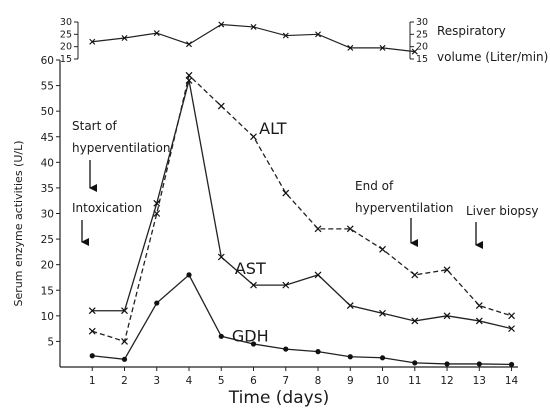  What do you see at coordinates (492, 57) in the screenshot?
I see `inset-ylabel-line2: volume (Liter/min)` at bounding box center [492, 57].